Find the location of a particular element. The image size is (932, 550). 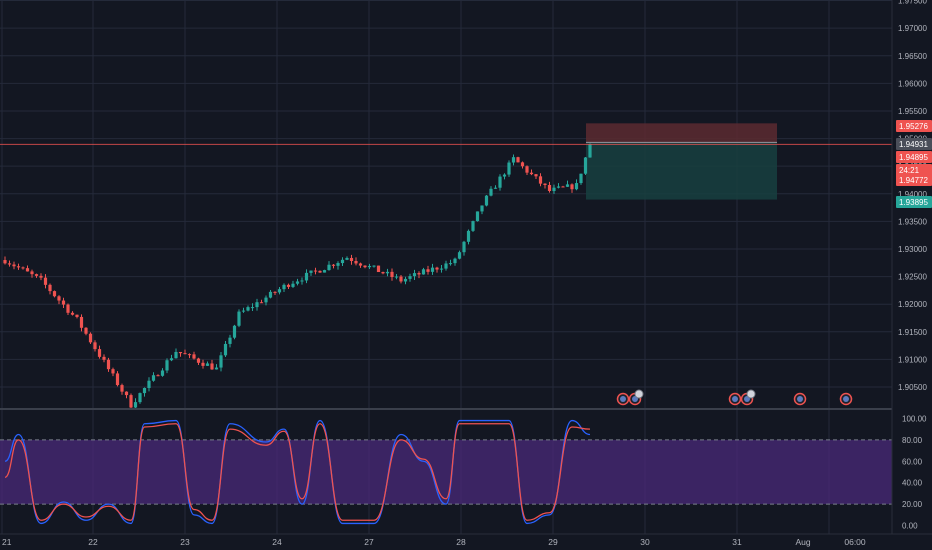

price-tick-label: 1.96000 is located at coordinates (912, 83).